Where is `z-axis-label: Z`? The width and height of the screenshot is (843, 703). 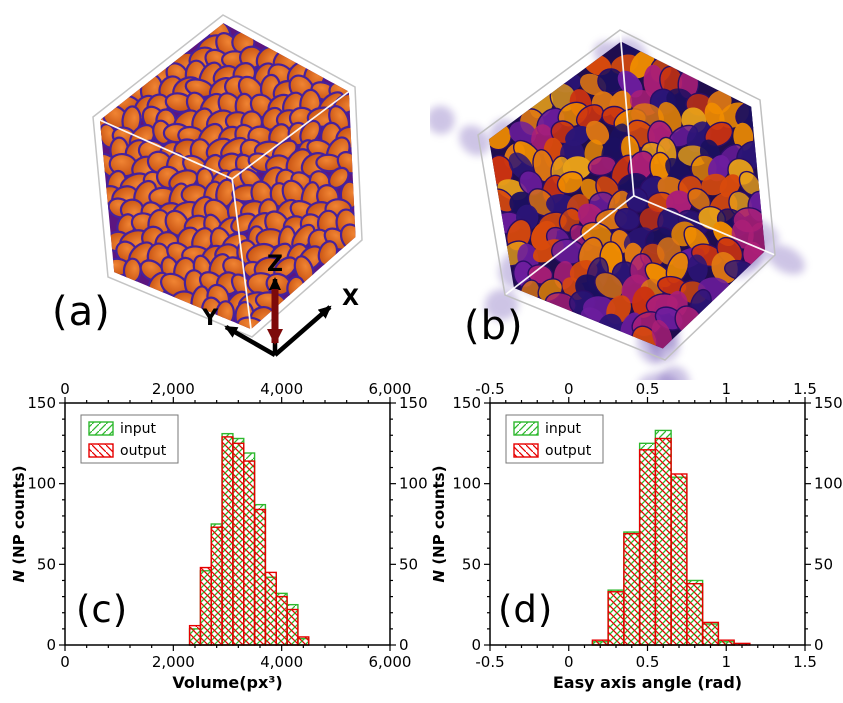
z-axis-label: Z is located at coordinates (275, 264).